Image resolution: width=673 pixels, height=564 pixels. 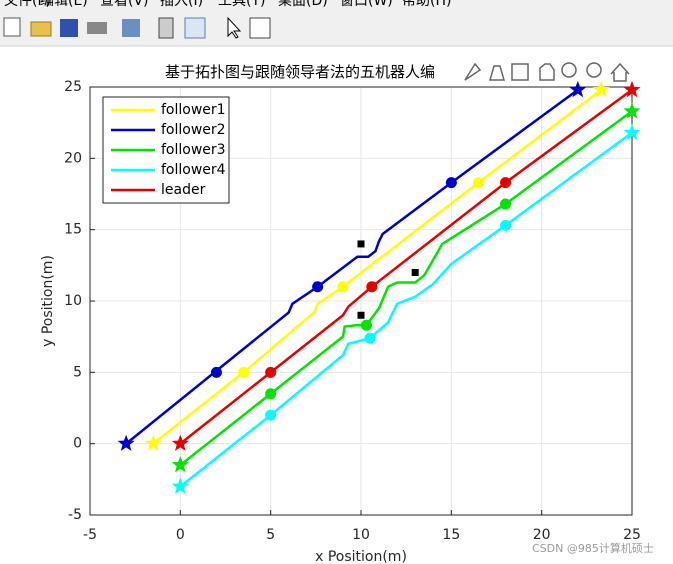 What do you see at coordinates (234, 27) in the screenshot?
I see `pointer-icon` at bounding box center [234, 27].